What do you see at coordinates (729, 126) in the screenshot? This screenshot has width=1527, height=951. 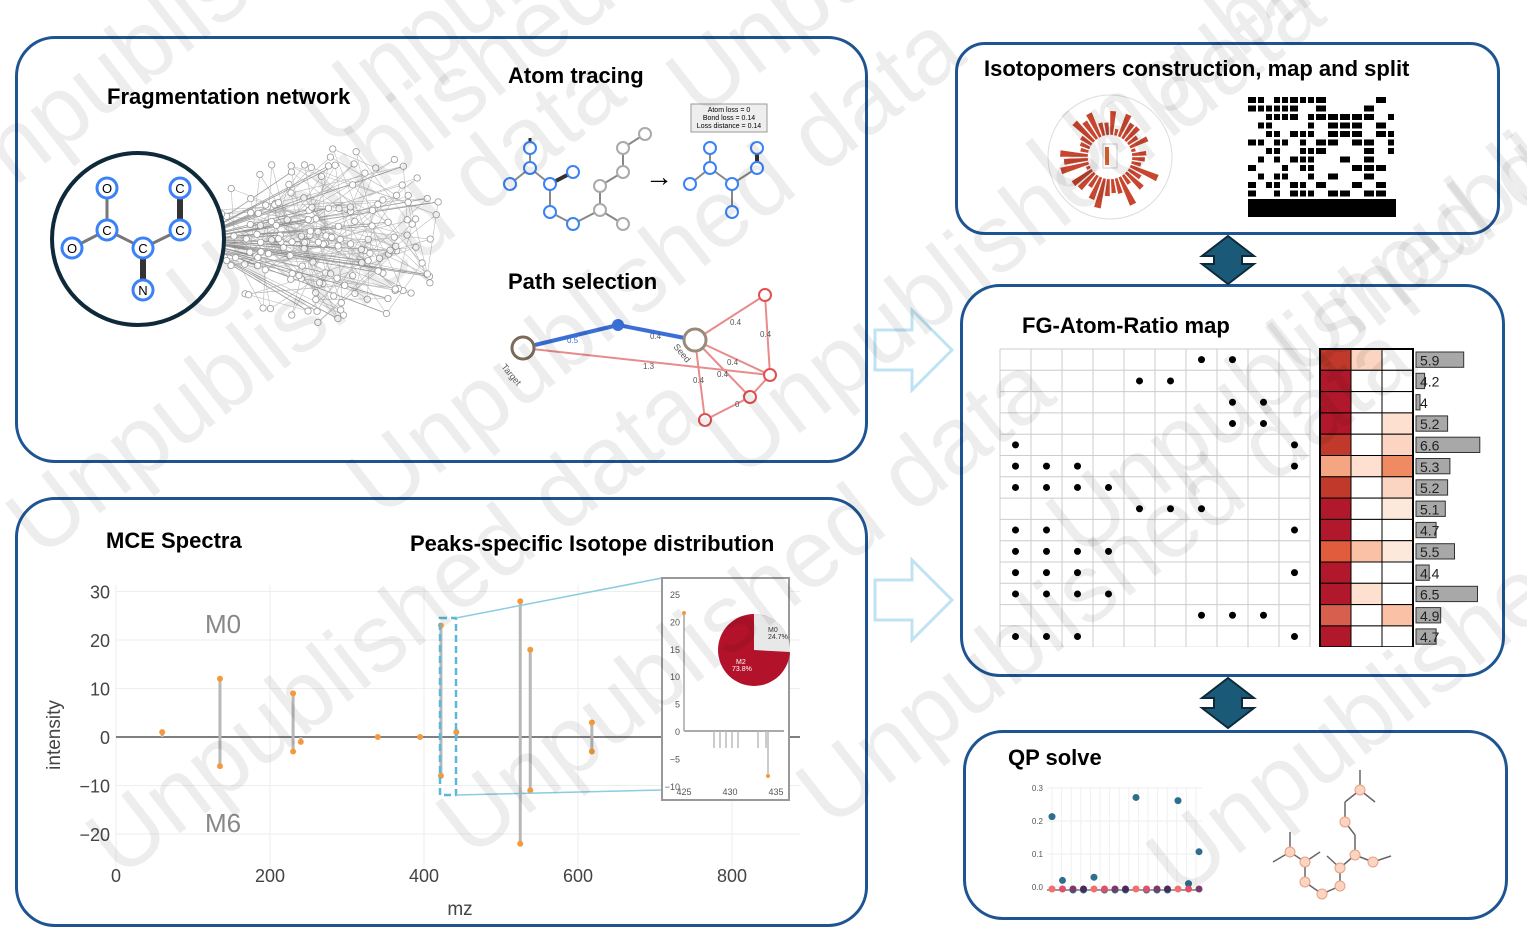 I see `loss-distance-label: Loss distance = 0.14` at bounding box center [729, 126].